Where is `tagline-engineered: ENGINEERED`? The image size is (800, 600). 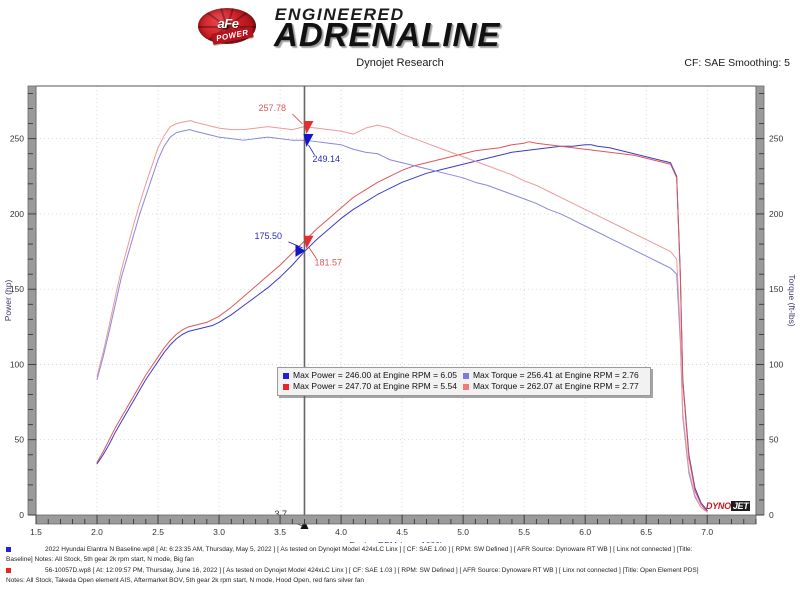
tagline-engineered: ENGINEERED is located at coordinates (339, 14).